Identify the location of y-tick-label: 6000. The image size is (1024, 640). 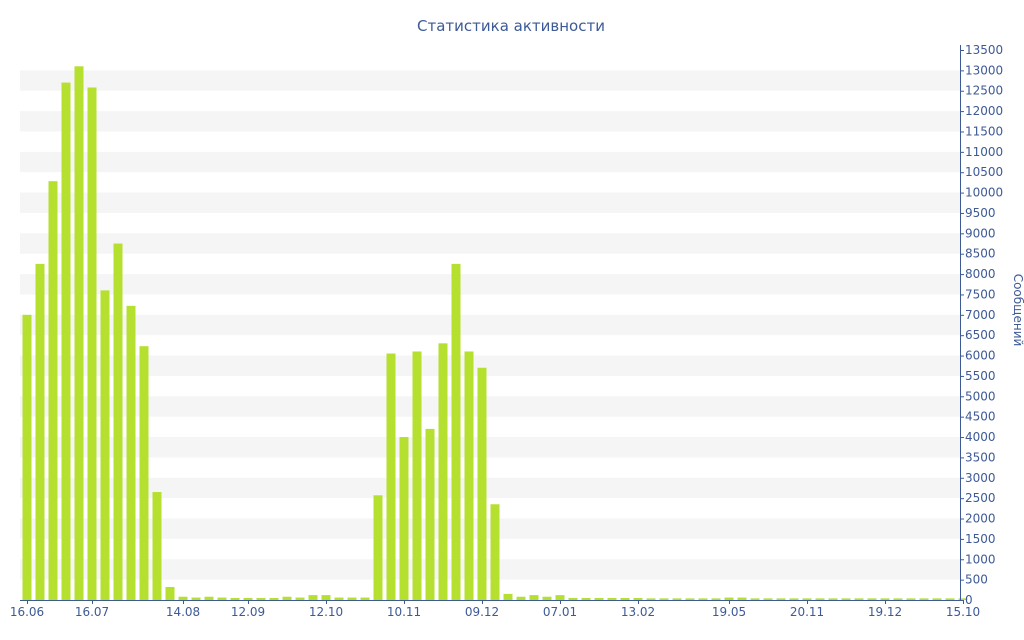
(980, 356).